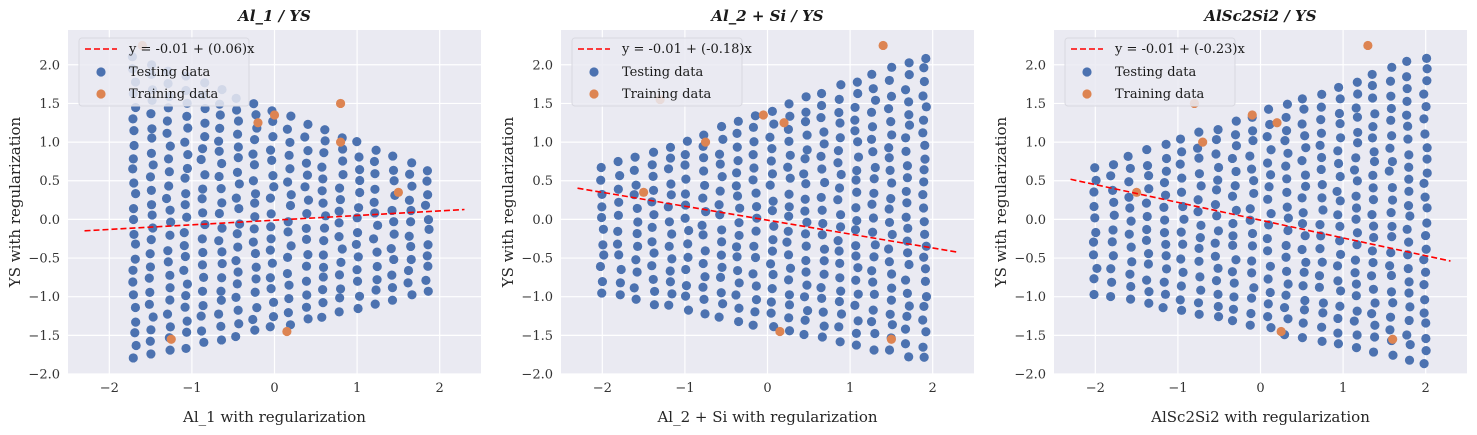 Image resolution: width=1477 pixels, height=435 pixels. I want to click on legend-testing-label: Testing data, so click(663, 72).